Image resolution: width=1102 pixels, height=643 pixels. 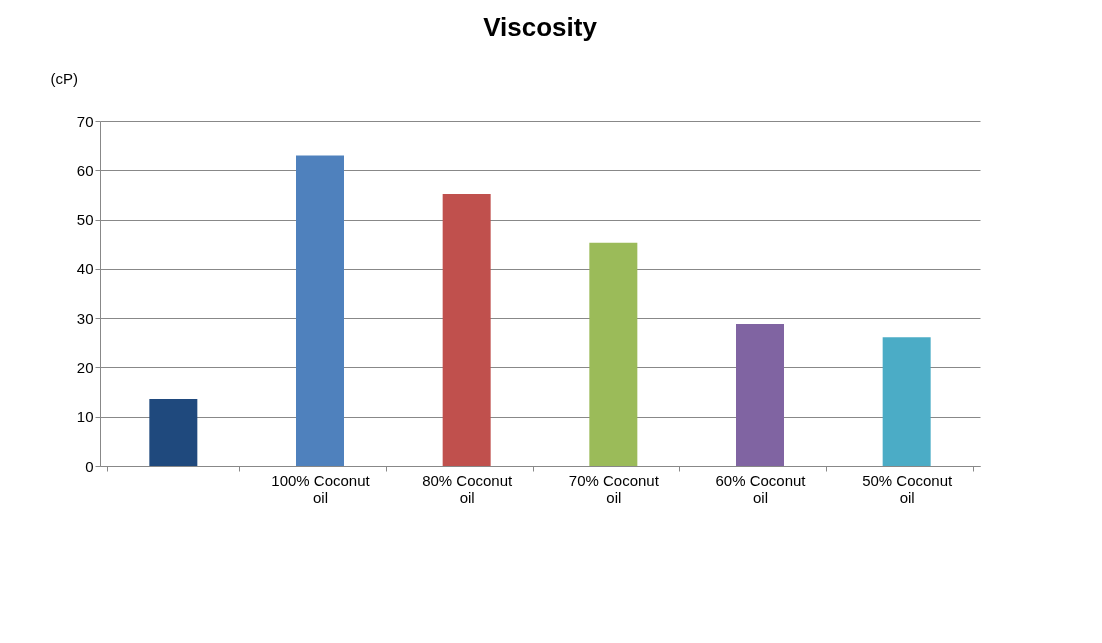 I want to click on y-tick-label: 0, so click(x=89, y=466).